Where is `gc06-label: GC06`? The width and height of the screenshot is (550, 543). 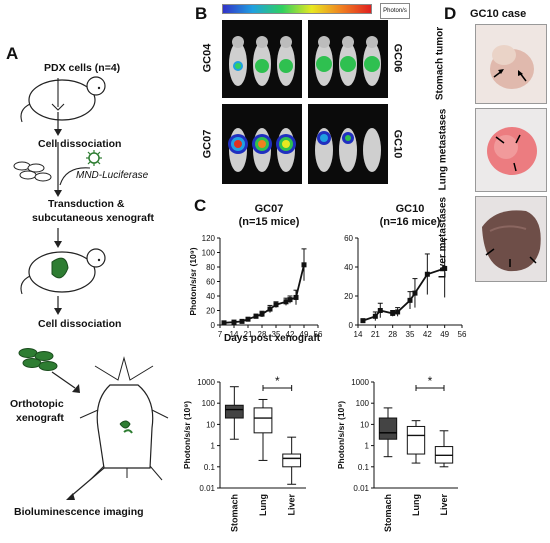
gc06-label: GC06 is located at coordinates (397, 58).